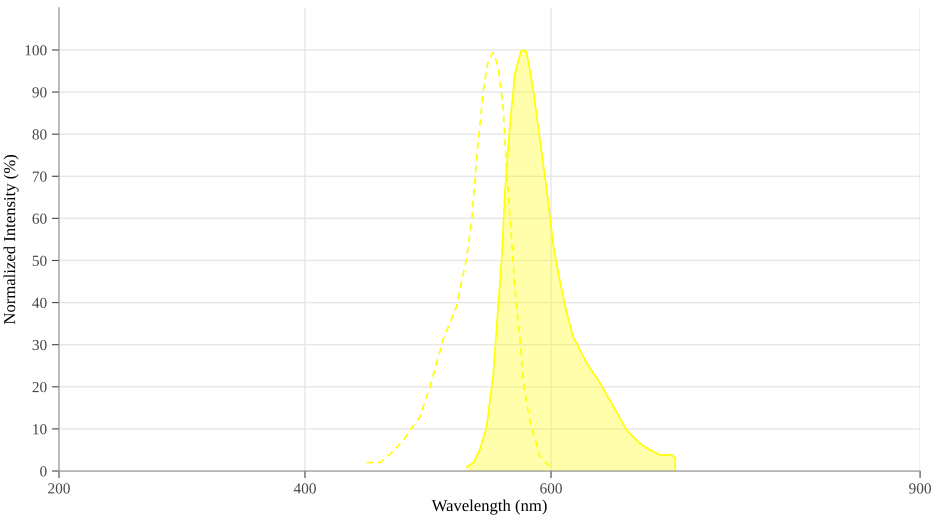 The image size is (936, 523). What do you see at coordinates (43, 471) in the screenshot?
I see `y-tick-label: 0` at bounding box center [43, 471].